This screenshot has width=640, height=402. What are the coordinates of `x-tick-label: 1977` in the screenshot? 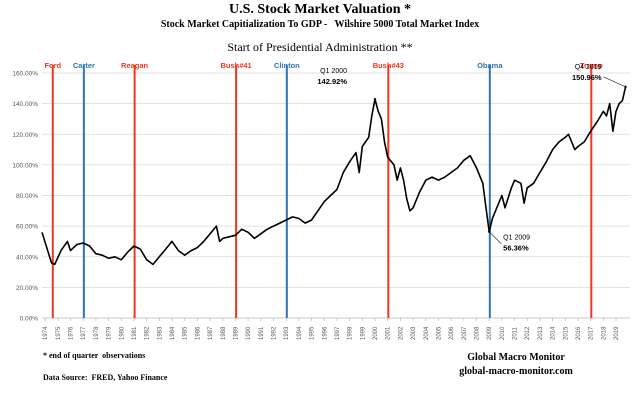 It's located at (84, 333).